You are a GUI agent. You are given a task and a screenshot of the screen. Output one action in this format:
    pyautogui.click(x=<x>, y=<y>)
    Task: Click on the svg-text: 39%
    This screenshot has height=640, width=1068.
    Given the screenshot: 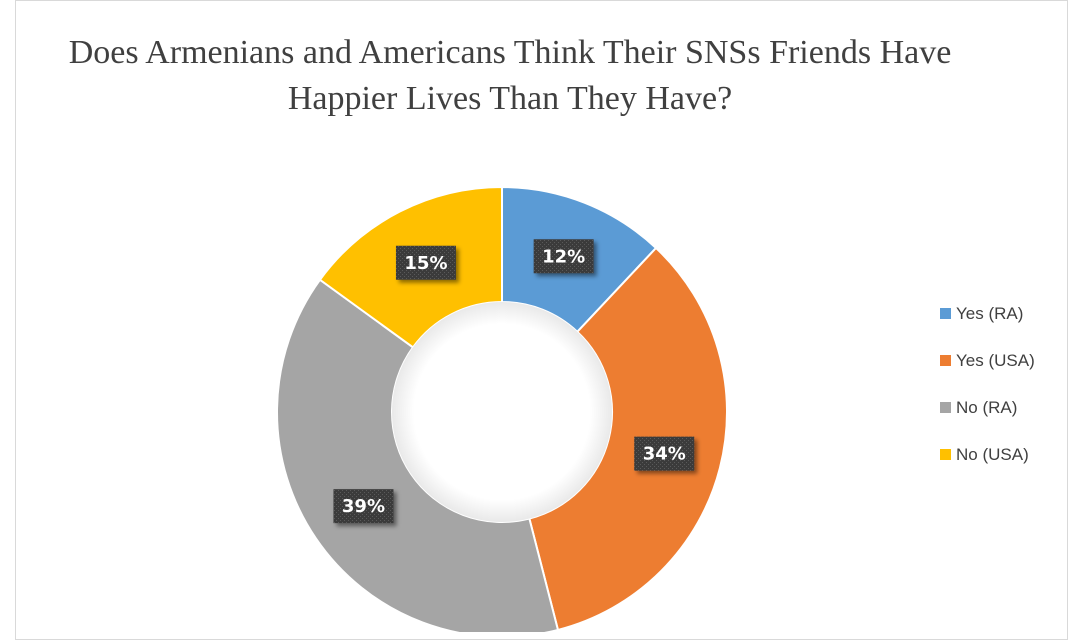 What is the action you would take?
    pyautogui.click(x=363, y=506)
    